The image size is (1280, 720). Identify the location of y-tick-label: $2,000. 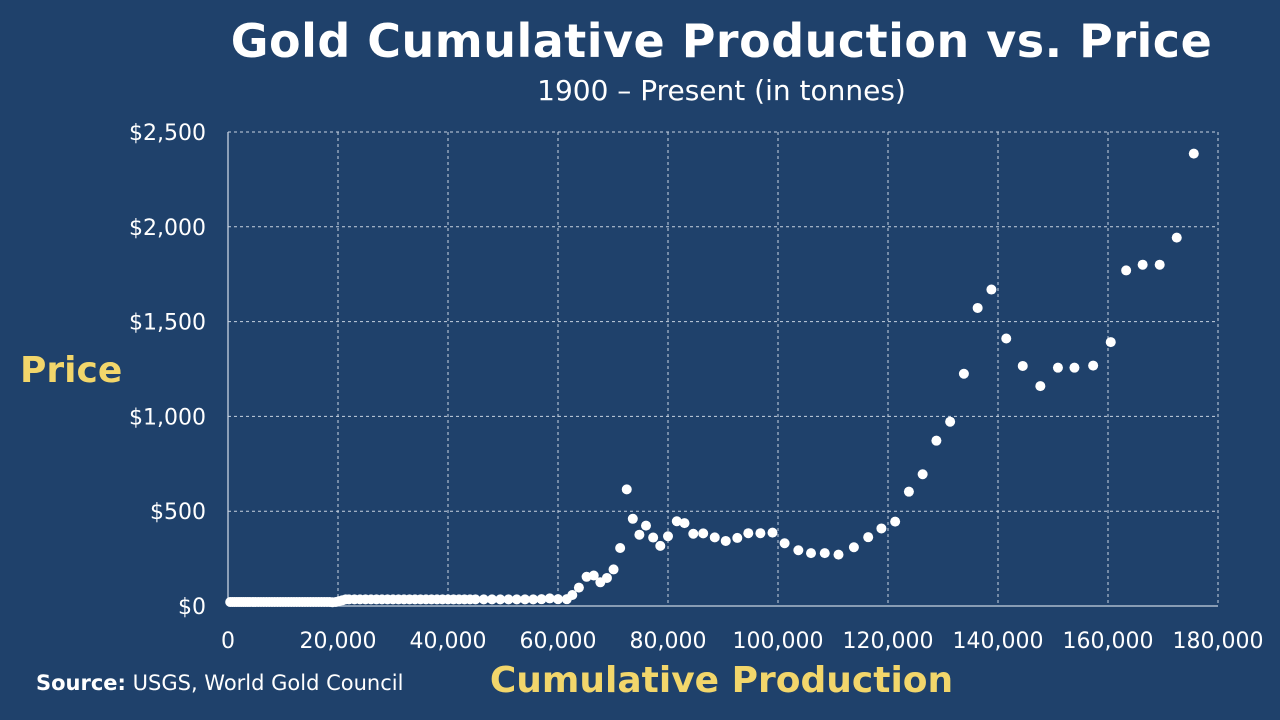
(167, 228).